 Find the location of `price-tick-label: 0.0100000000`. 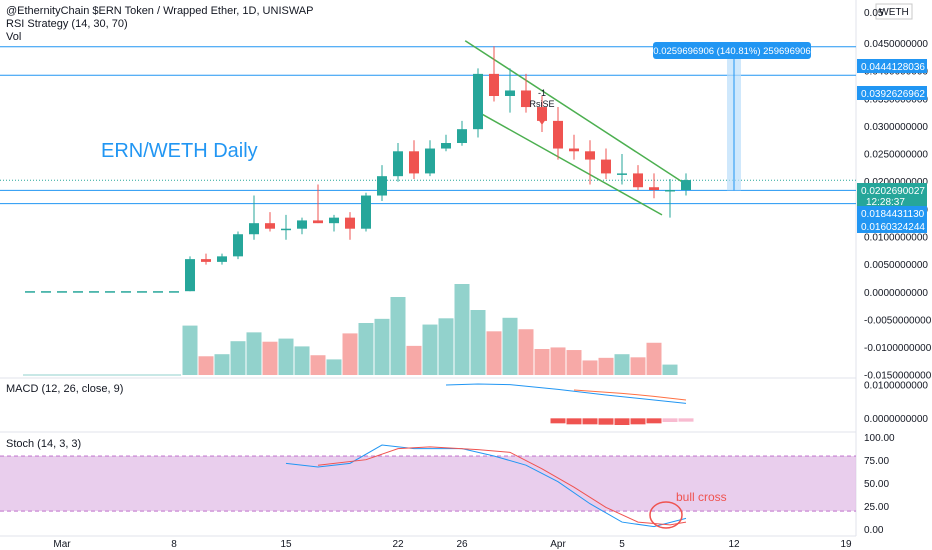

price-tick-label: 0.0100000000 is located at coordinates (896, 238).